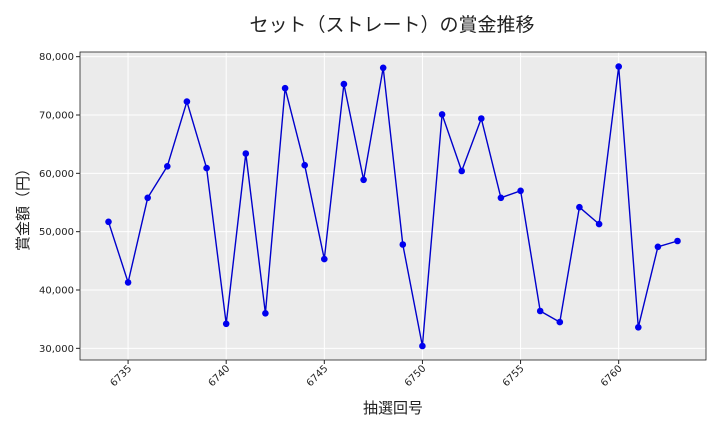  What do you see at coordinates (612, 376) in the screenshot?
I see `x-tick-label: 6760` at bounding box center [612, 376].